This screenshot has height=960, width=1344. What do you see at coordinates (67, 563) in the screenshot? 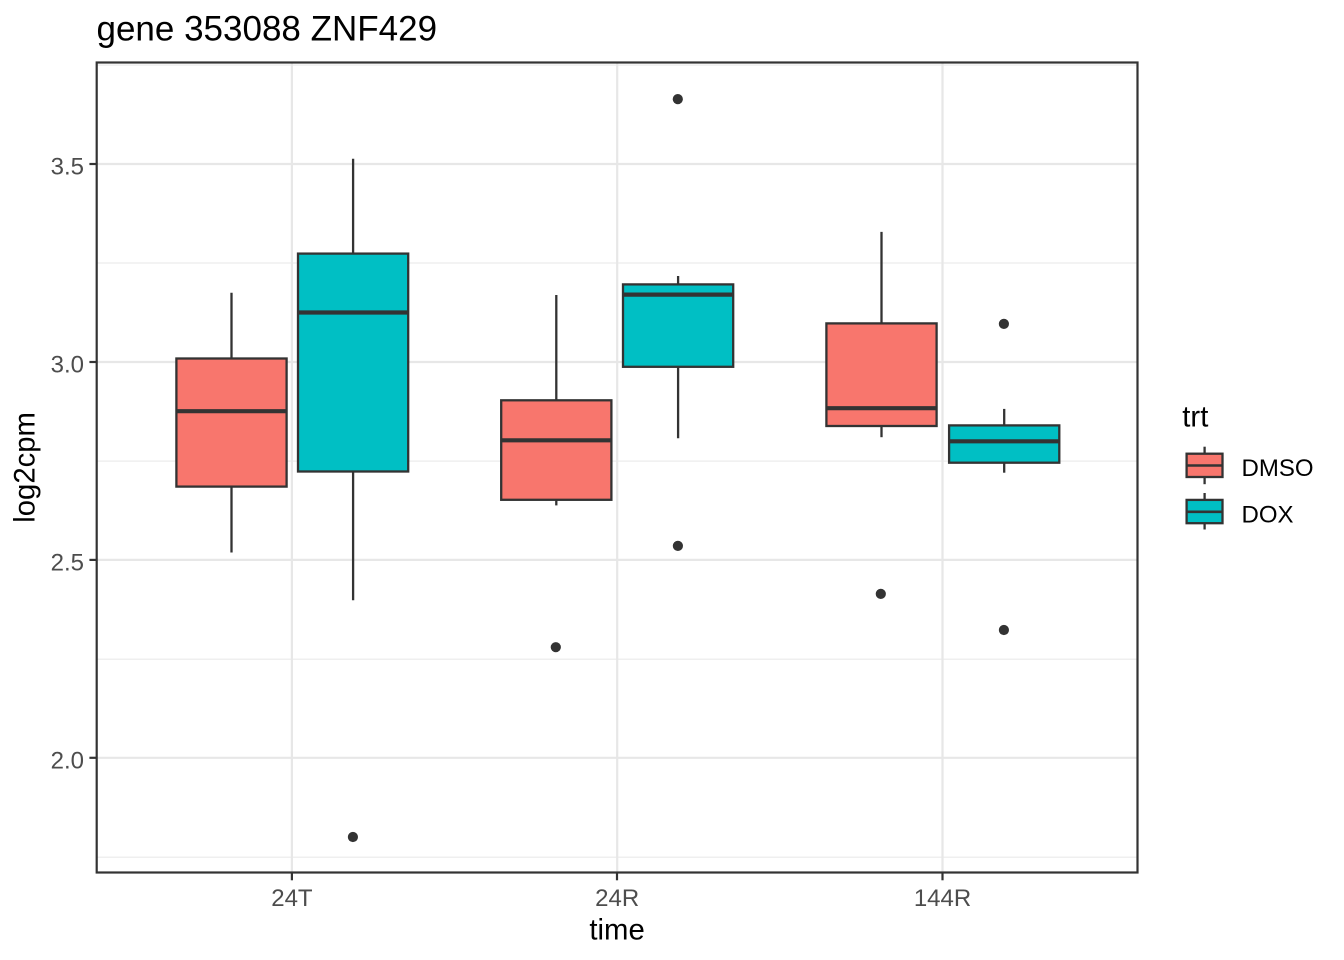
I see `svg-text: 2.5` at bounding box center [67, 563].